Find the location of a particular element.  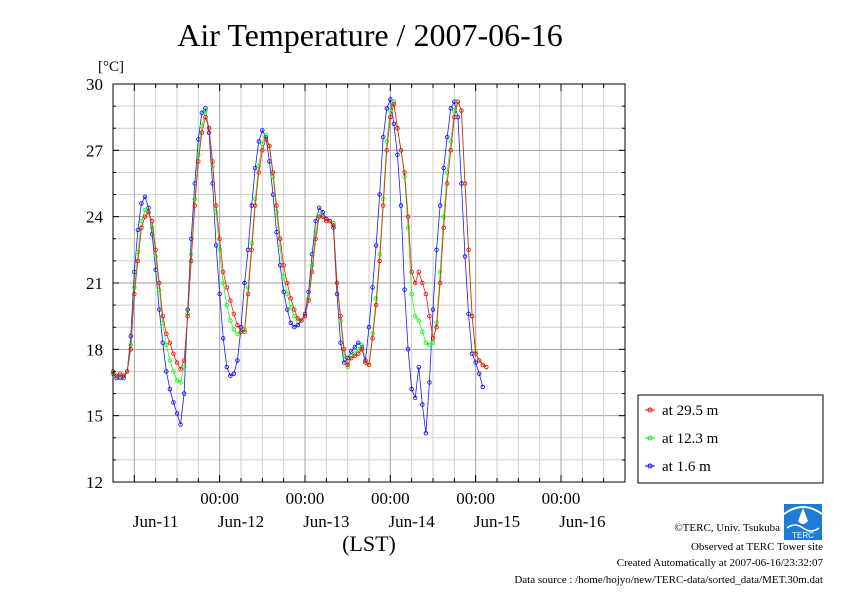

y-tick-label: 24 is located at coordinates (95, 217).